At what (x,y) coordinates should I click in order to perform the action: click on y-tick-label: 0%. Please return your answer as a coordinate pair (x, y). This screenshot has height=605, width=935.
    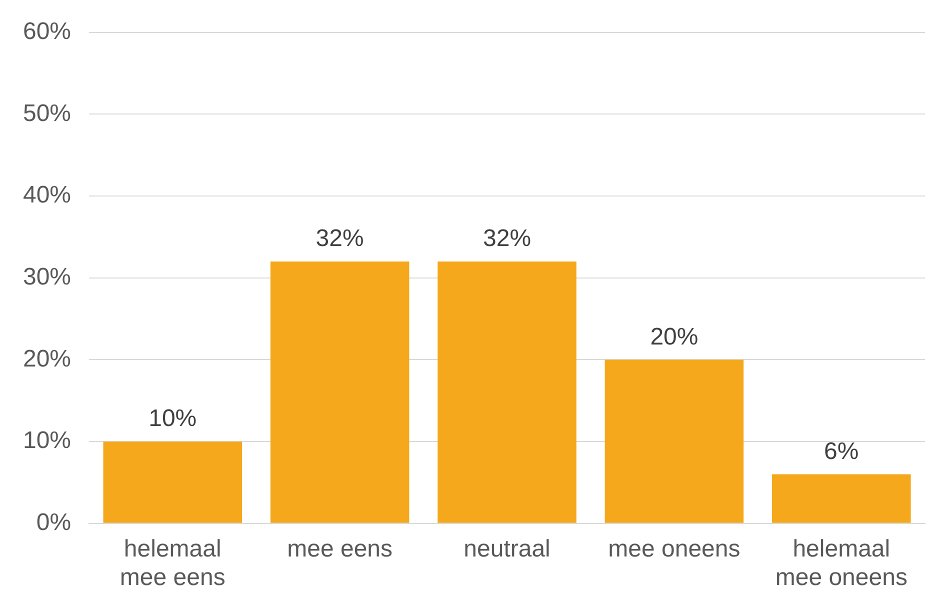
    Looking at the image, I should click on (54, 522).